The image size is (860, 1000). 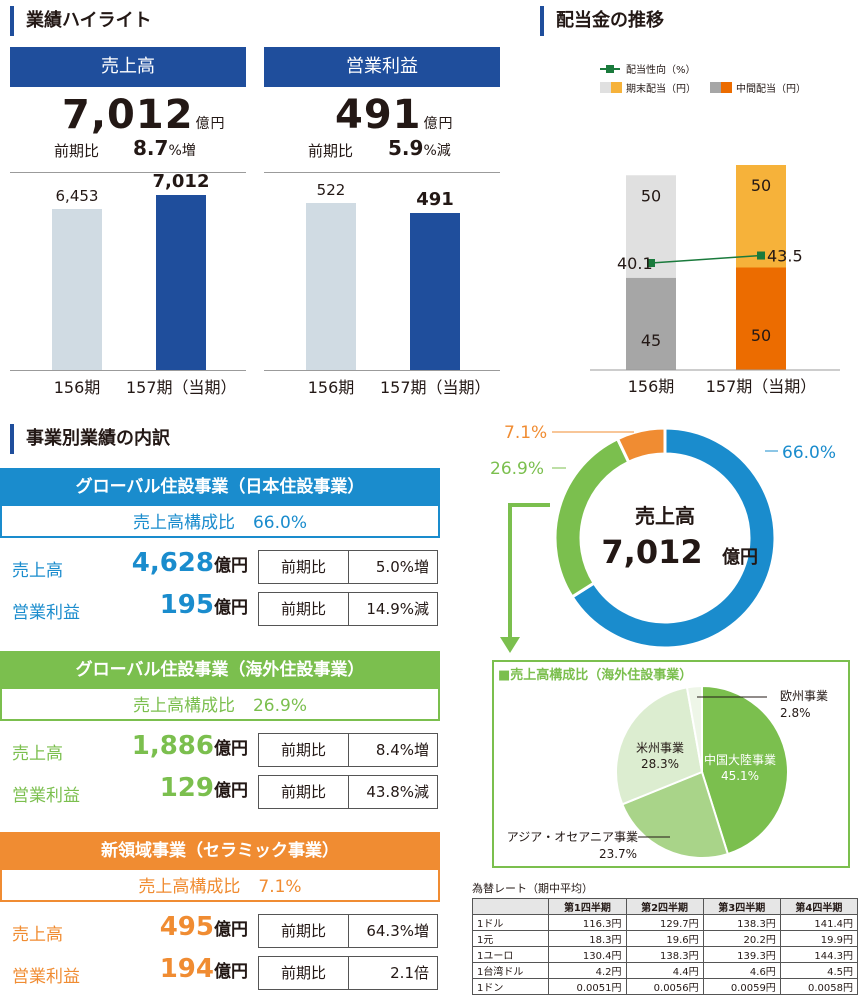 What do you see at coordinates (635, 263) in the screenshot?
I see `payout-ratio-label-0: 40.1` at bounding box center [635, 263].